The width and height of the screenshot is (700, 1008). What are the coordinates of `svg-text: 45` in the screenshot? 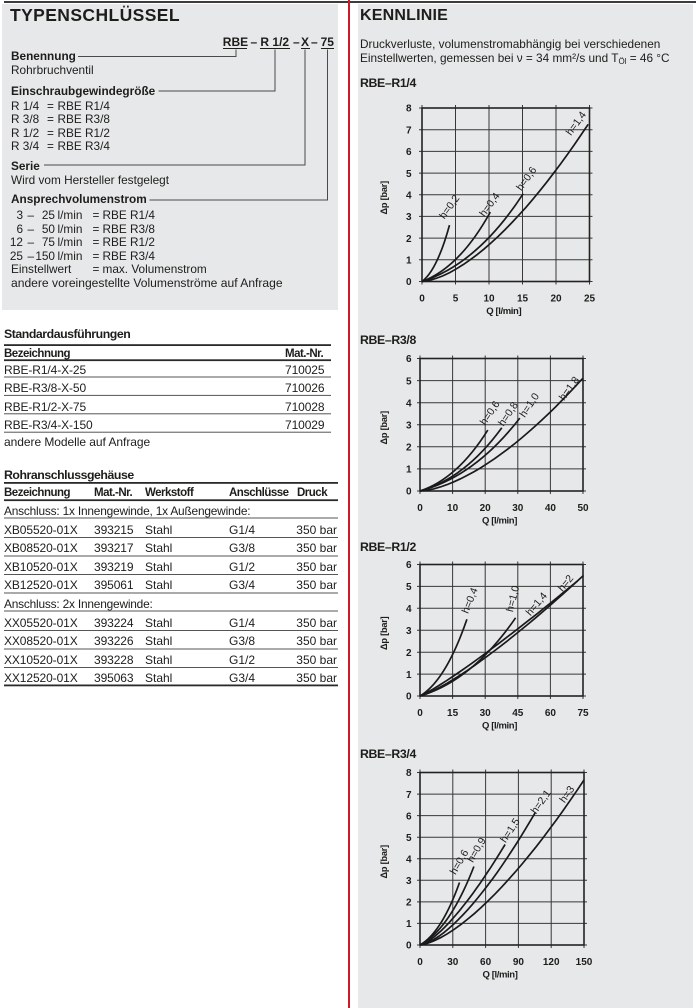 It's located at (518, 713).